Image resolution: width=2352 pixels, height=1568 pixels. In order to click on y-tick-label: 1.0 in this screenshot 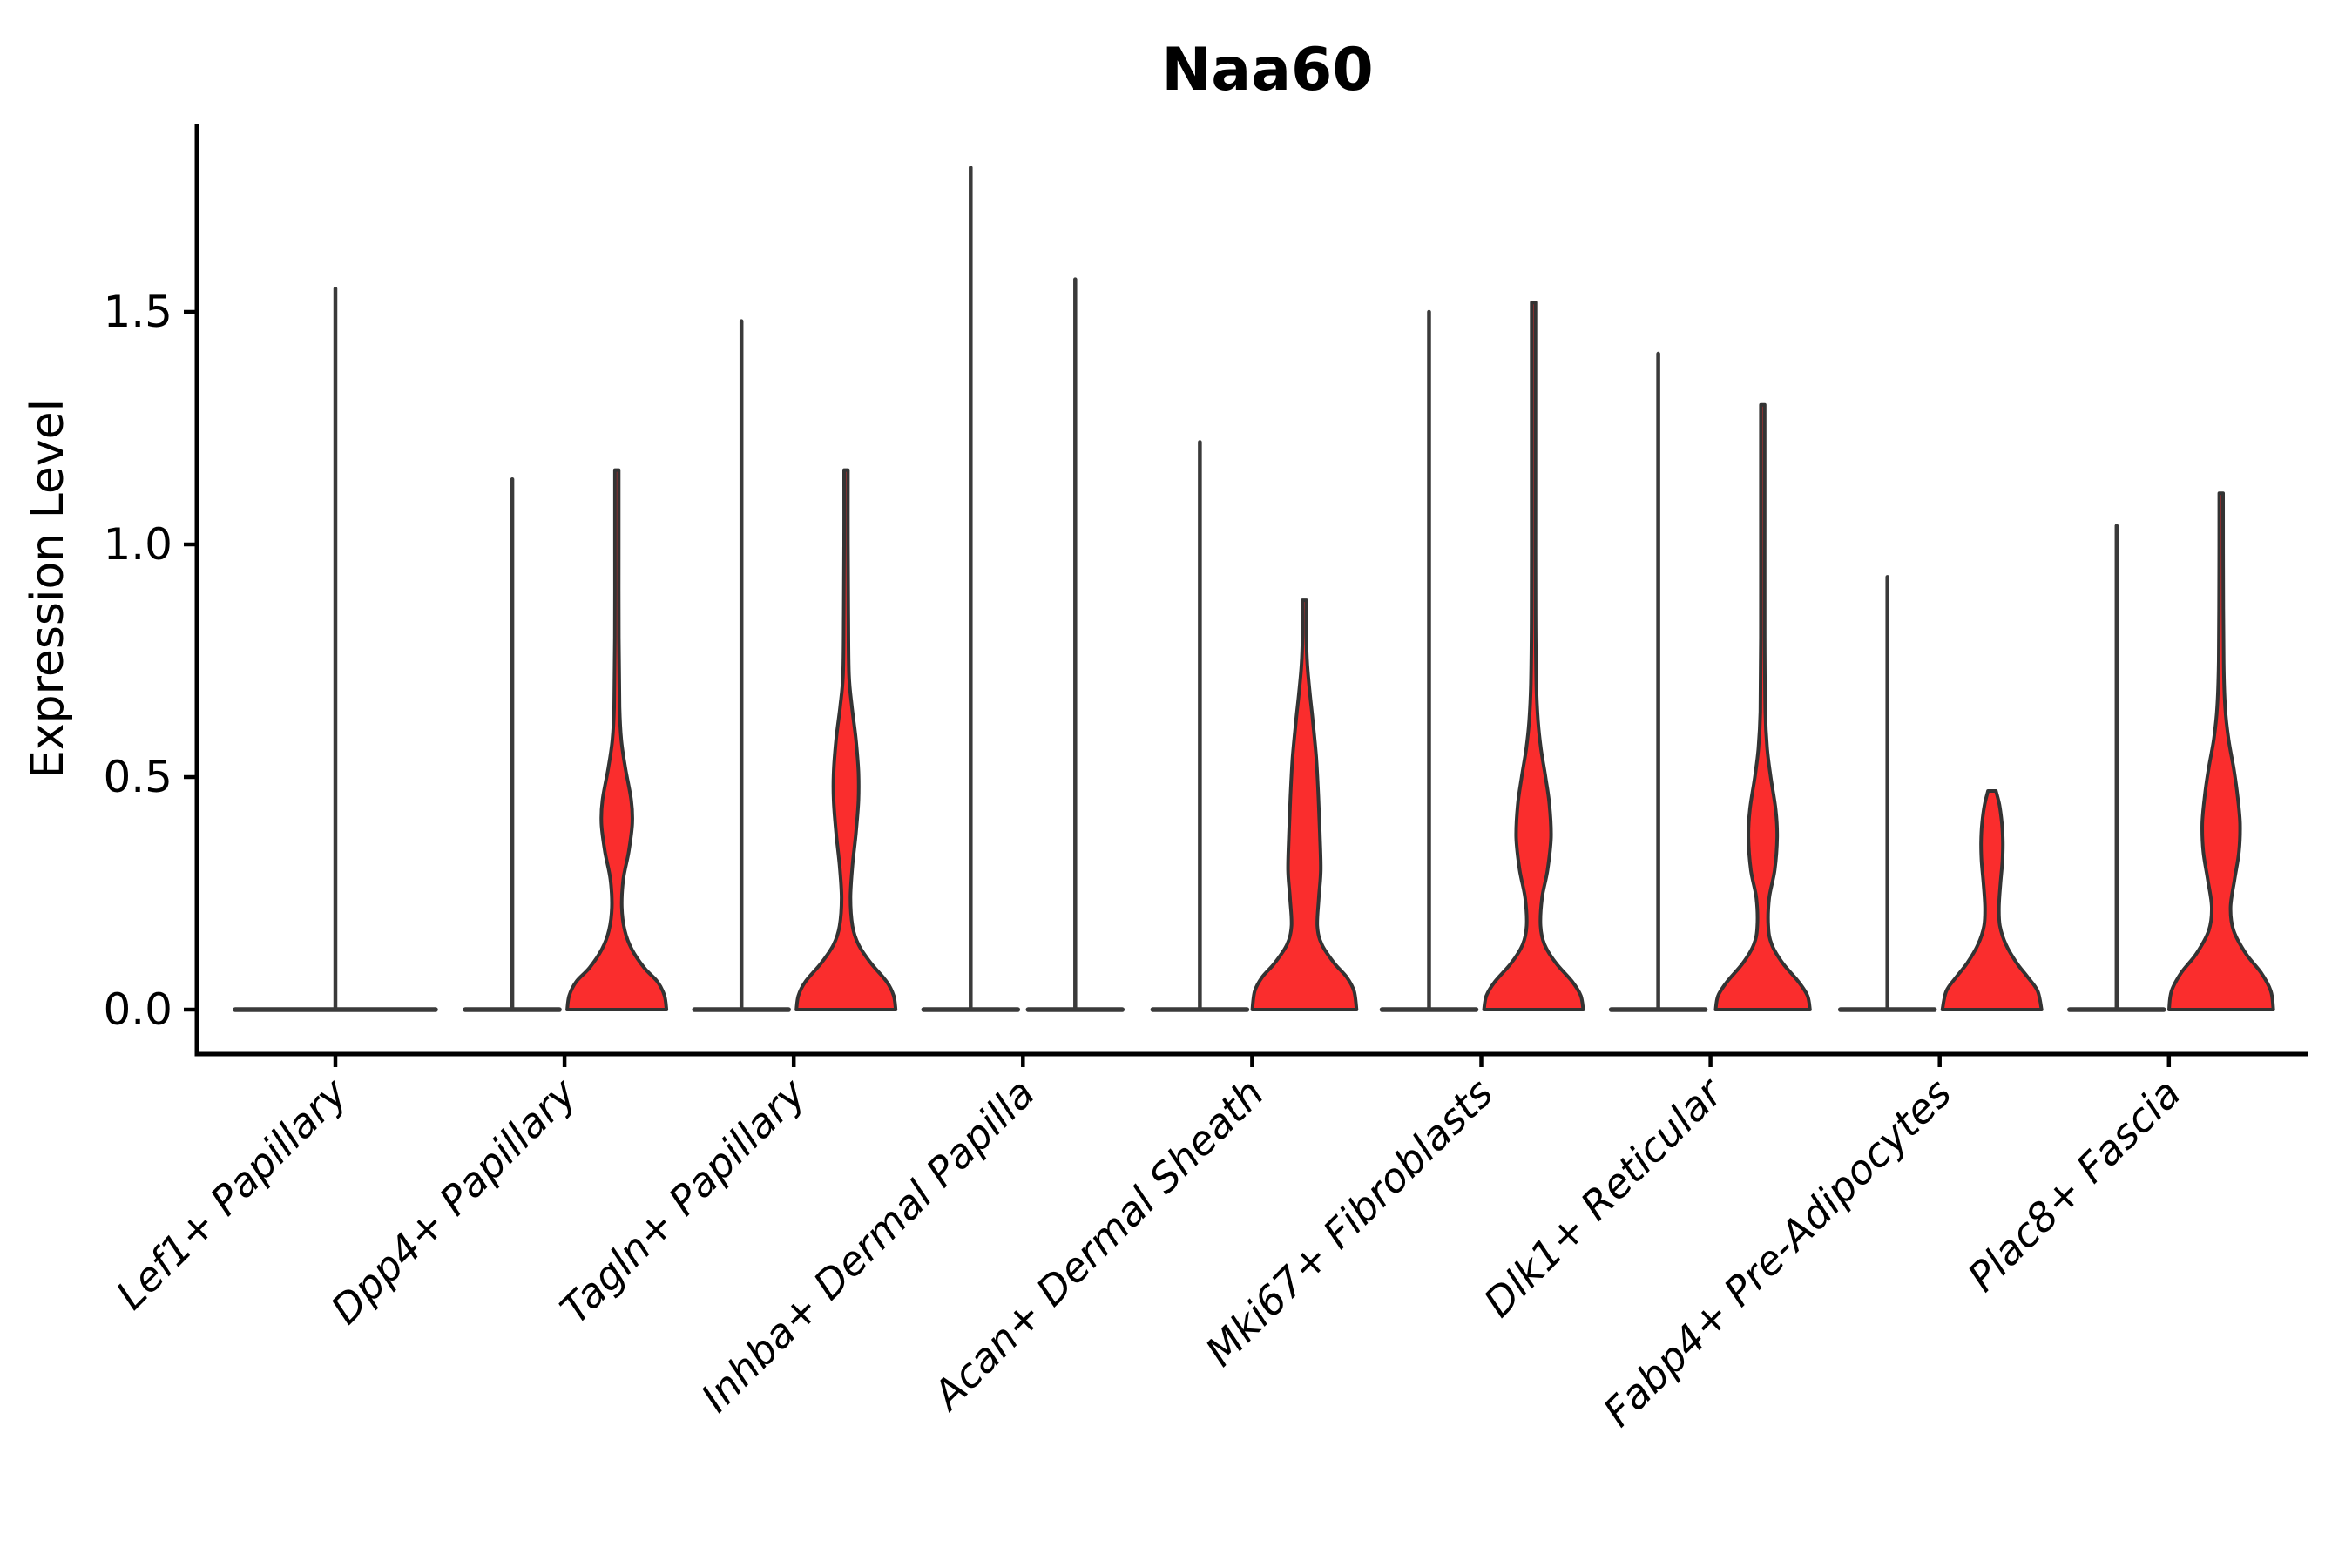, I will do `click(137, 544)`.